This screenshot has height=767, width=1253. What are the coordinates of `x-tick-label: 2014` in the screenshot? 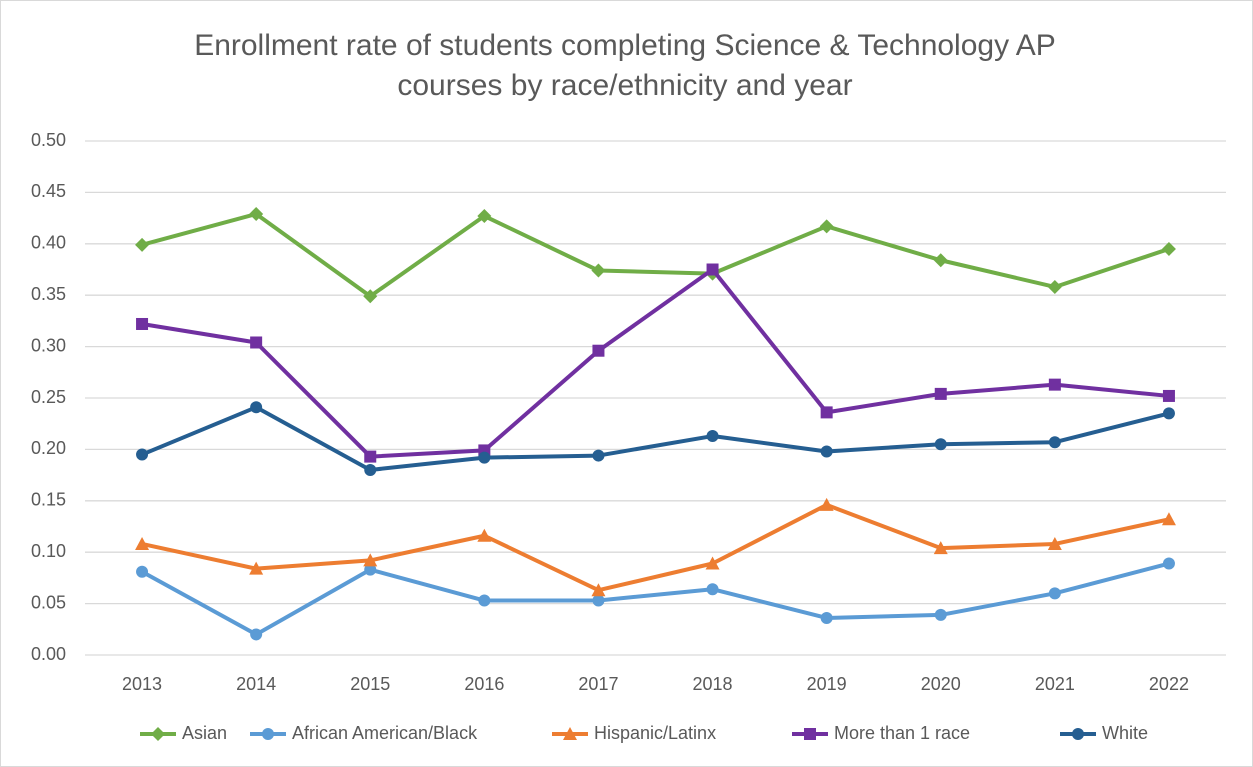 It's located at (256, 684).